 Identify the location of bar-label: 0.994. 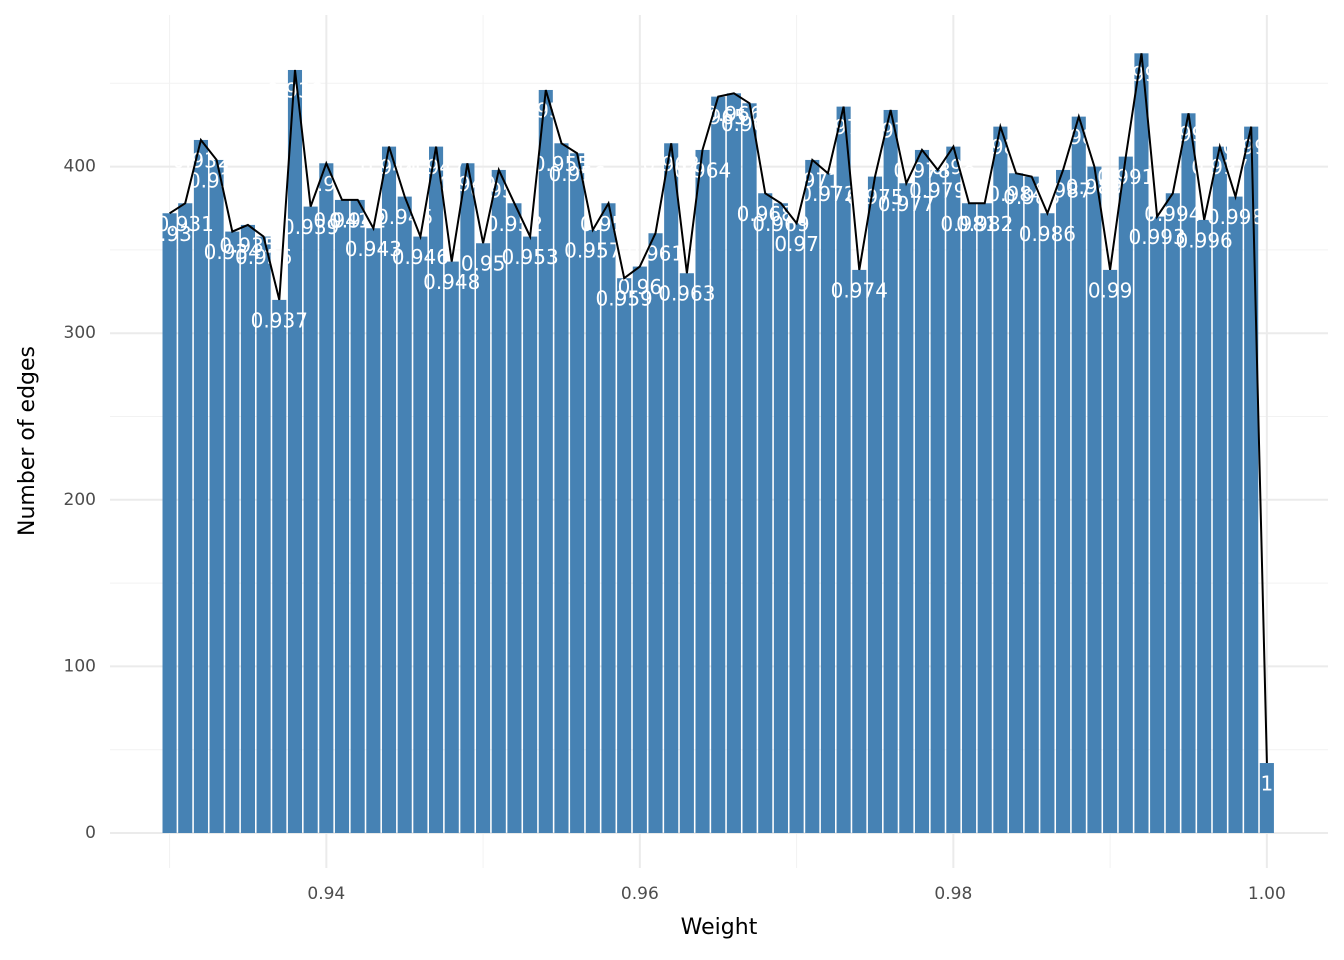
(1172, 214).